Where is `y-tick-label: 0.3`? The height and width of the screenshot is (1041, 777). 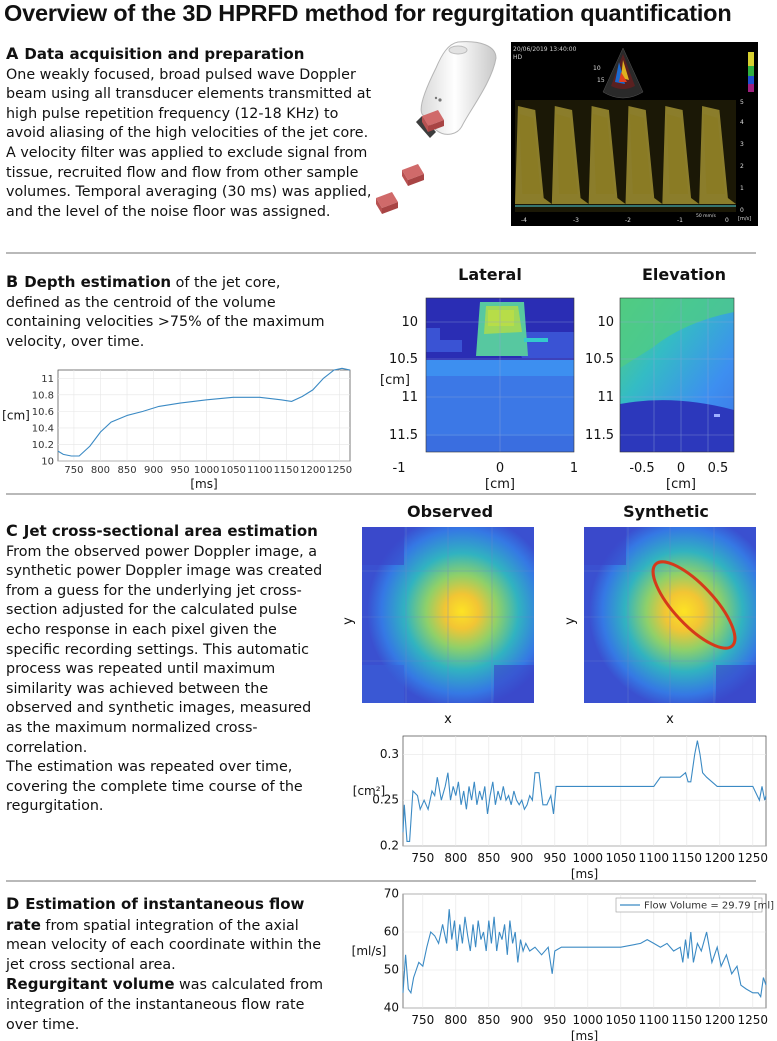
y-tick-label: 0.3 is located at coordinates (389, 754).